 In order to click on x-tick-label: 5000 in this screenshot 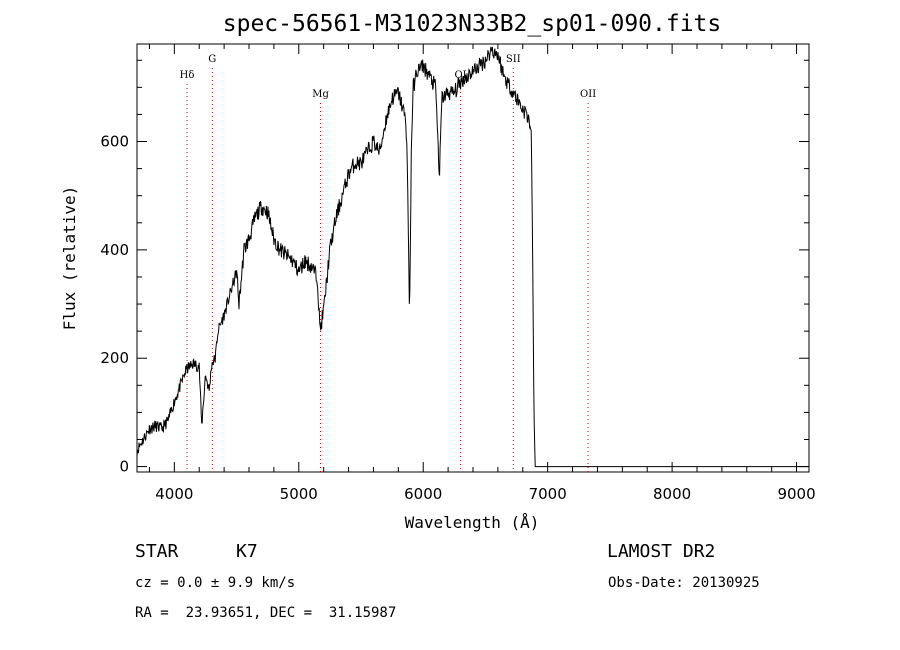, I will do `click(299, 494)`.